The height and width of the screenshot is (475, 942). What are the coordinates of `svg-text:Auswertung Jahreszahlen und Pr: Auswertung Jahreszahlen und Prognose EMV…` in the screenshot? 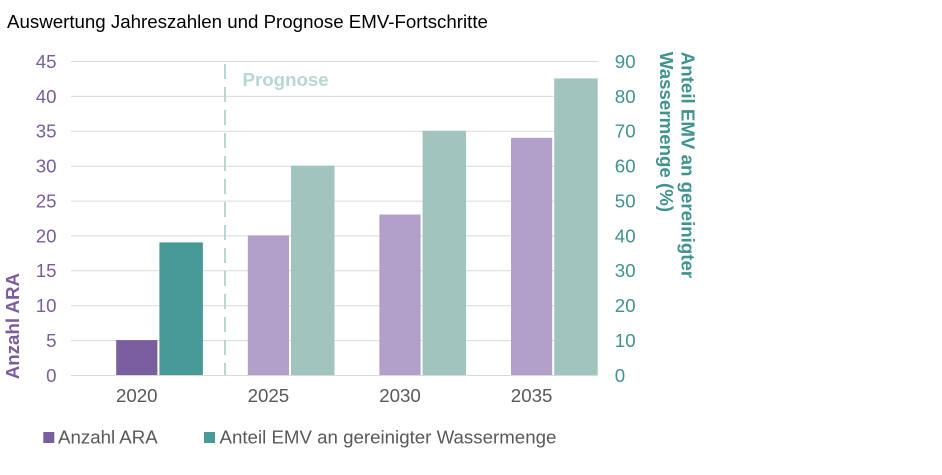 It's located at (247, 21).